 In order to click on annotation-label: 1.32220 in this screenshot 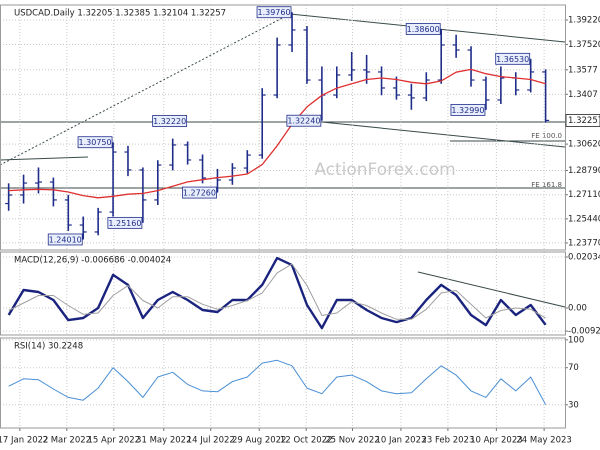, I will do `click(169, 121)`.